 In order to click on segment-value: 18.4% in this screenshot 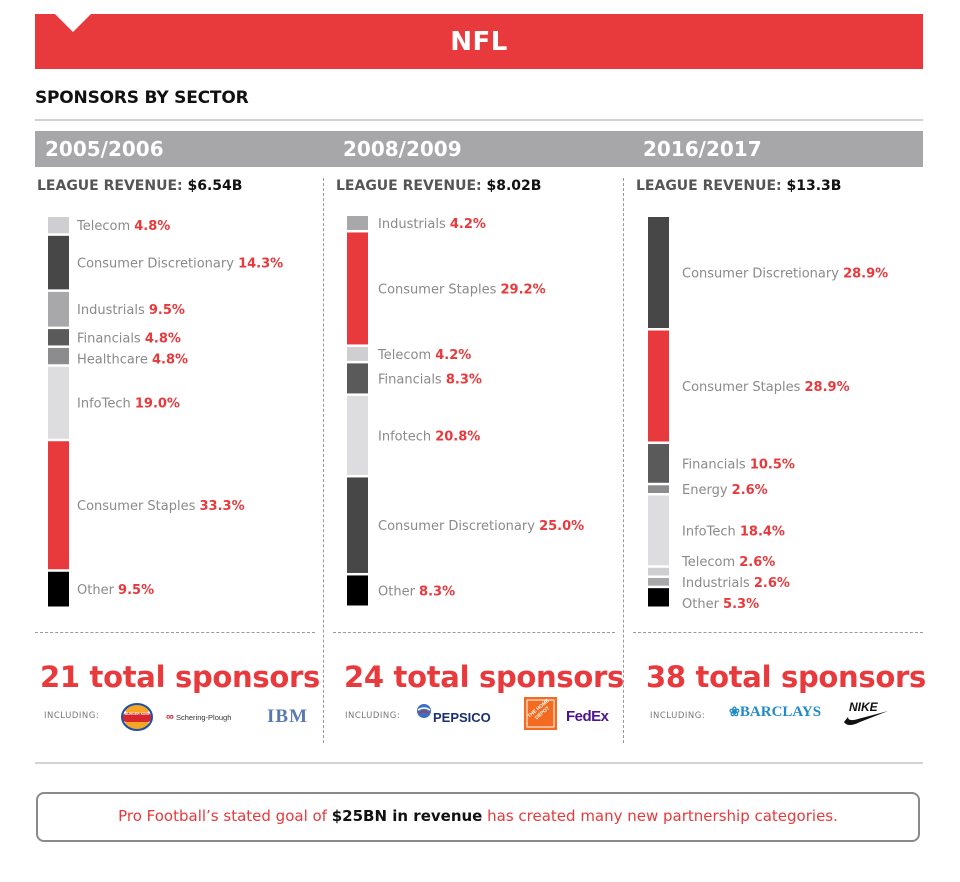, I will do `click(762, 531)`.